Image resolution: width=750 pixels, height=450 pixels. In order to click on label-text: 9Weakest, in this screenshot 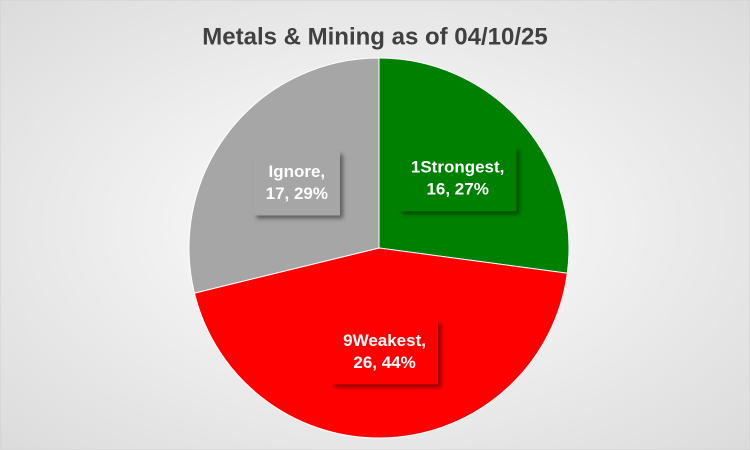, I will do `click(384, 340)`.